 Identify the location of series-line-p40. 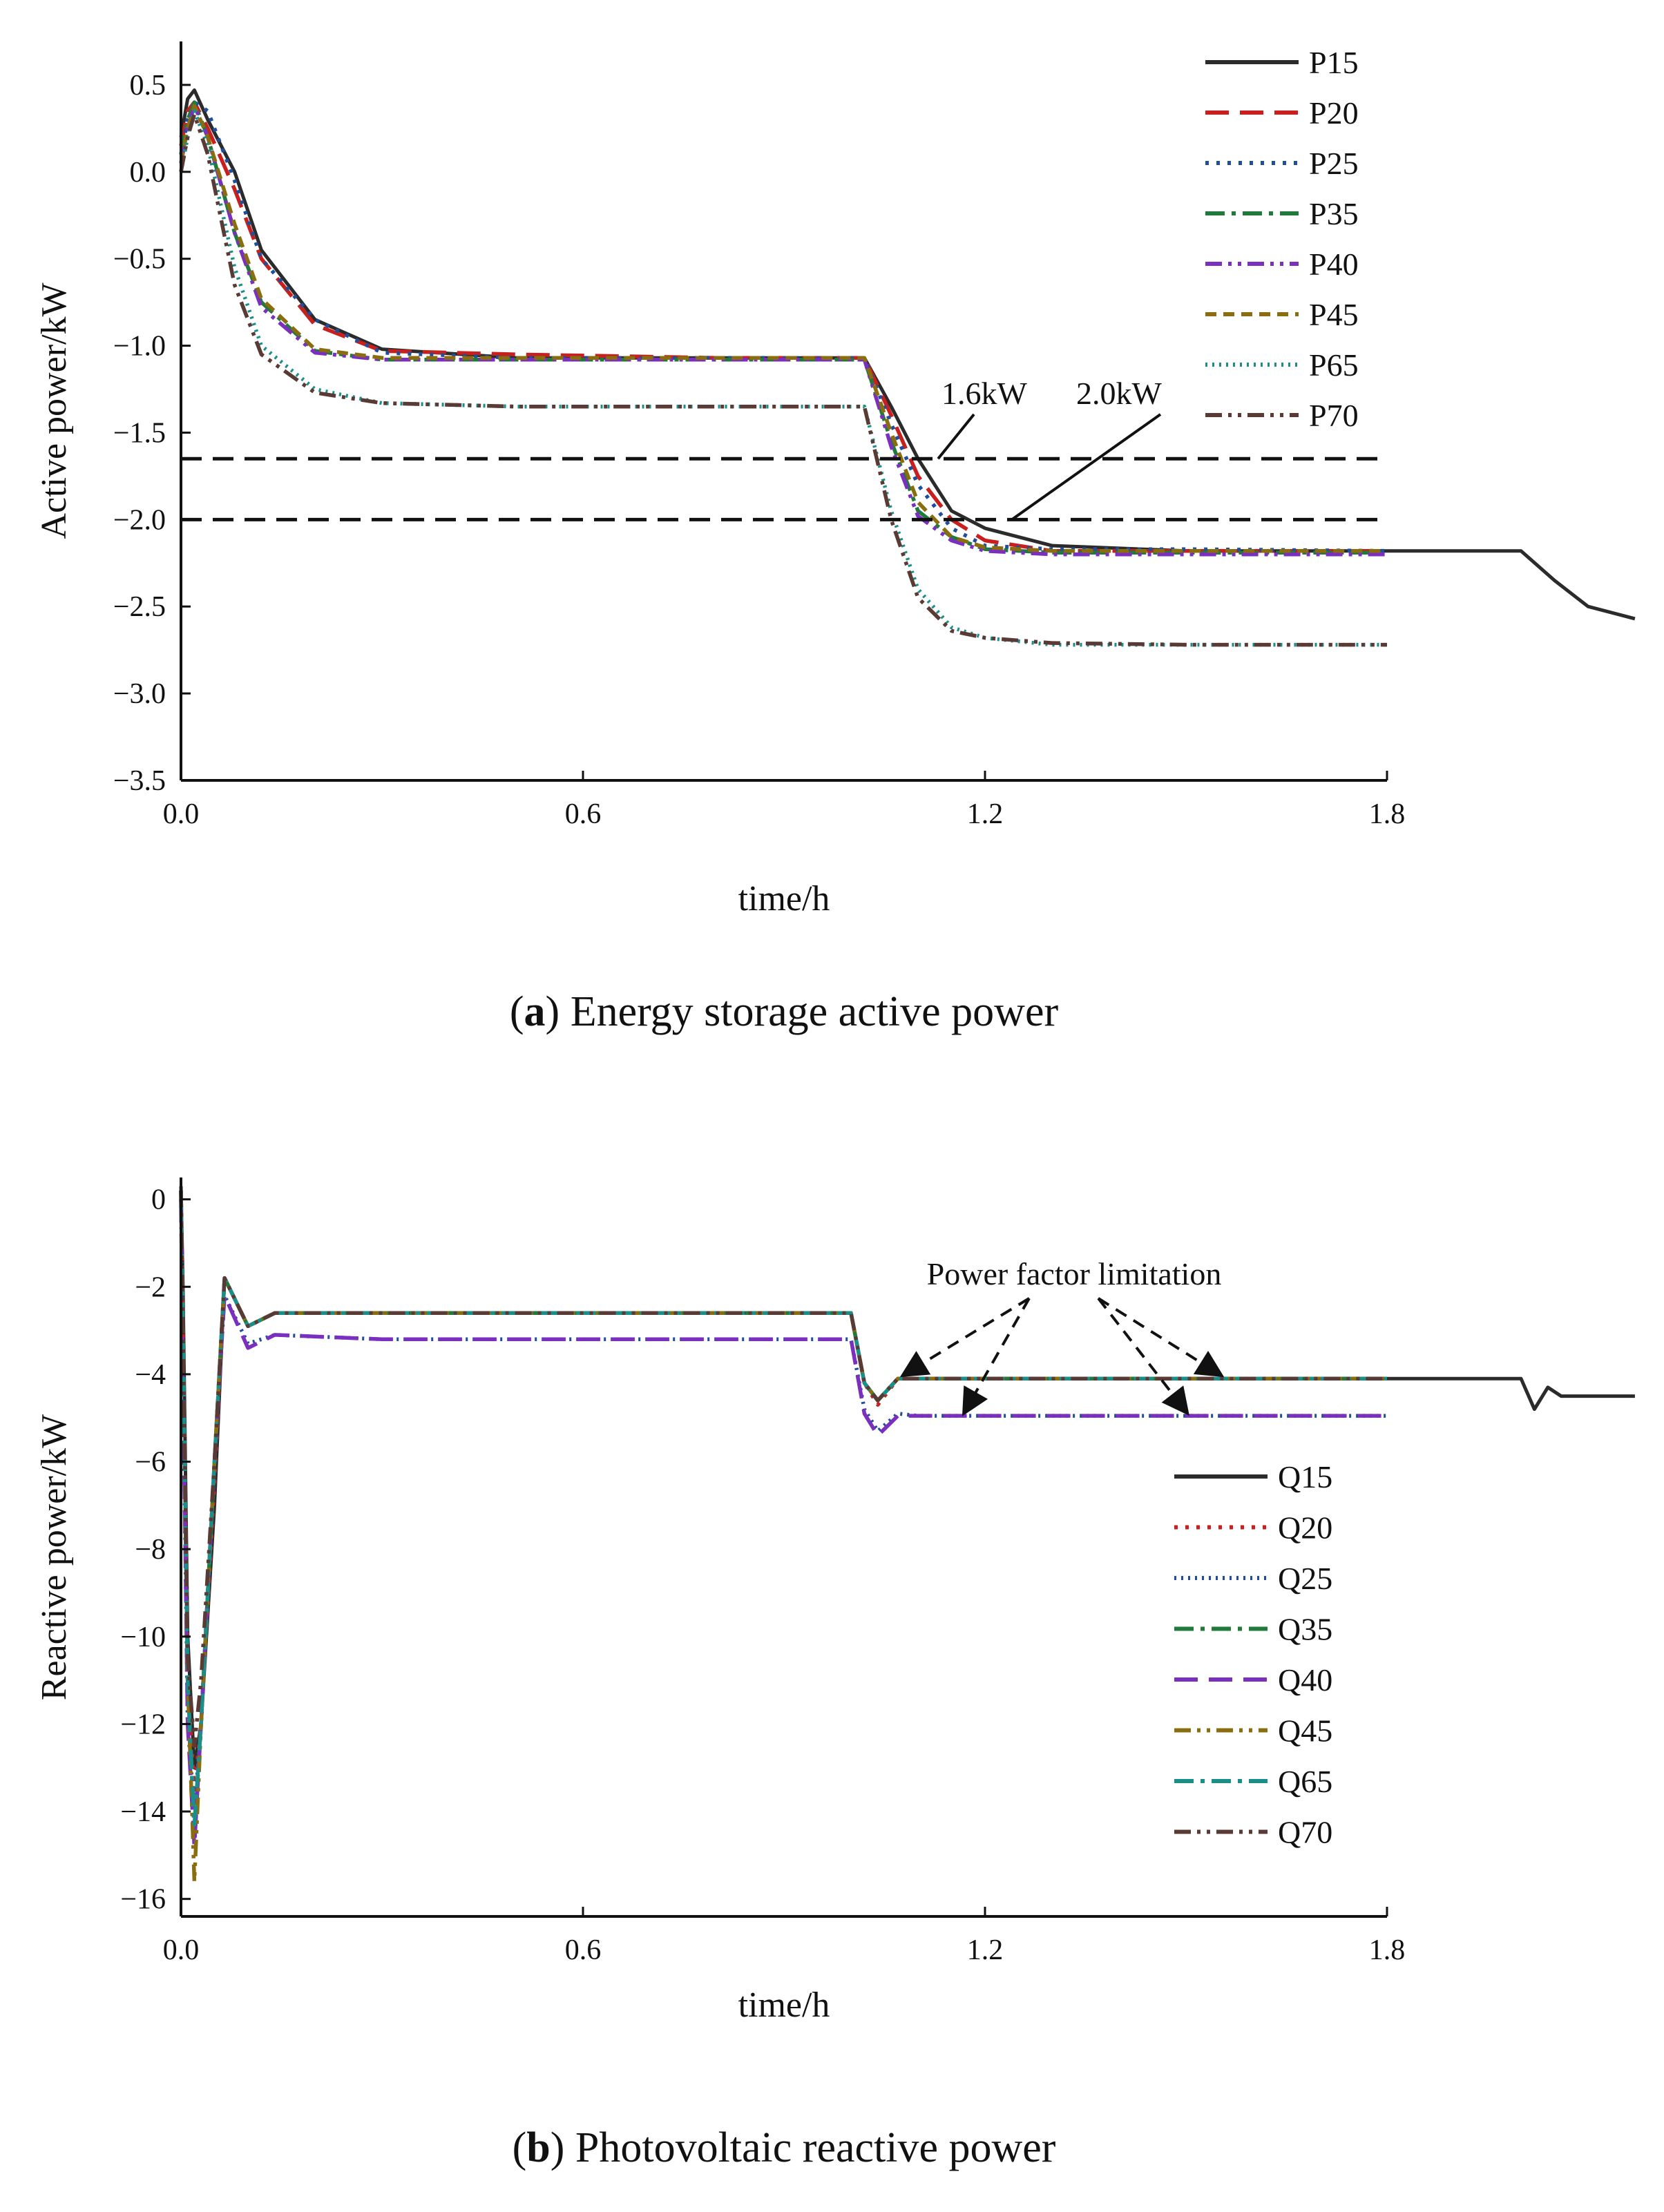
(783, 330).